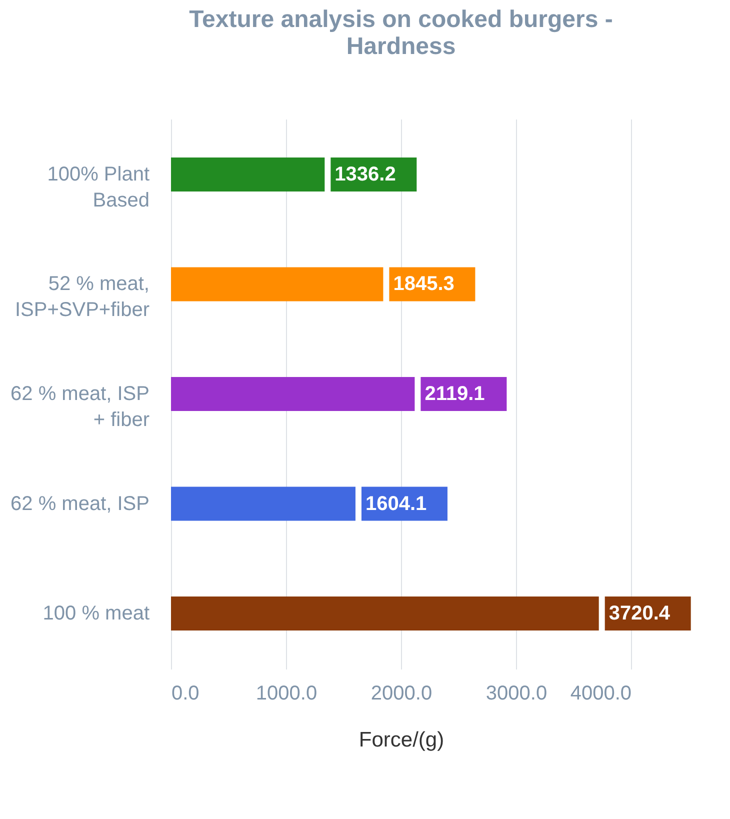  What do you see at coordinates (82, 297) in the screenshot?
I see `y-tick-label: 52 % meat, ISP+SVP+fiber` at bounding box center [82, 297].